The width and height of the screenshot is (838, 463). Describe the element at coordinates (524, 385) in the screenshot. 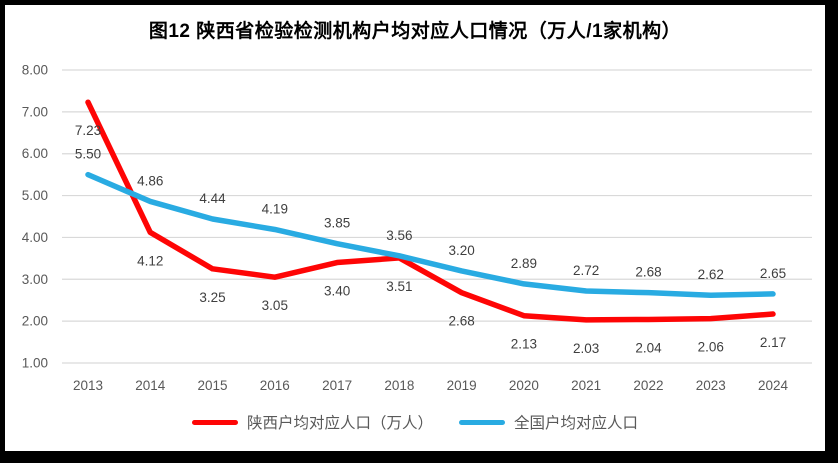

I see `x-axis-tick-label: 2020` at that location.